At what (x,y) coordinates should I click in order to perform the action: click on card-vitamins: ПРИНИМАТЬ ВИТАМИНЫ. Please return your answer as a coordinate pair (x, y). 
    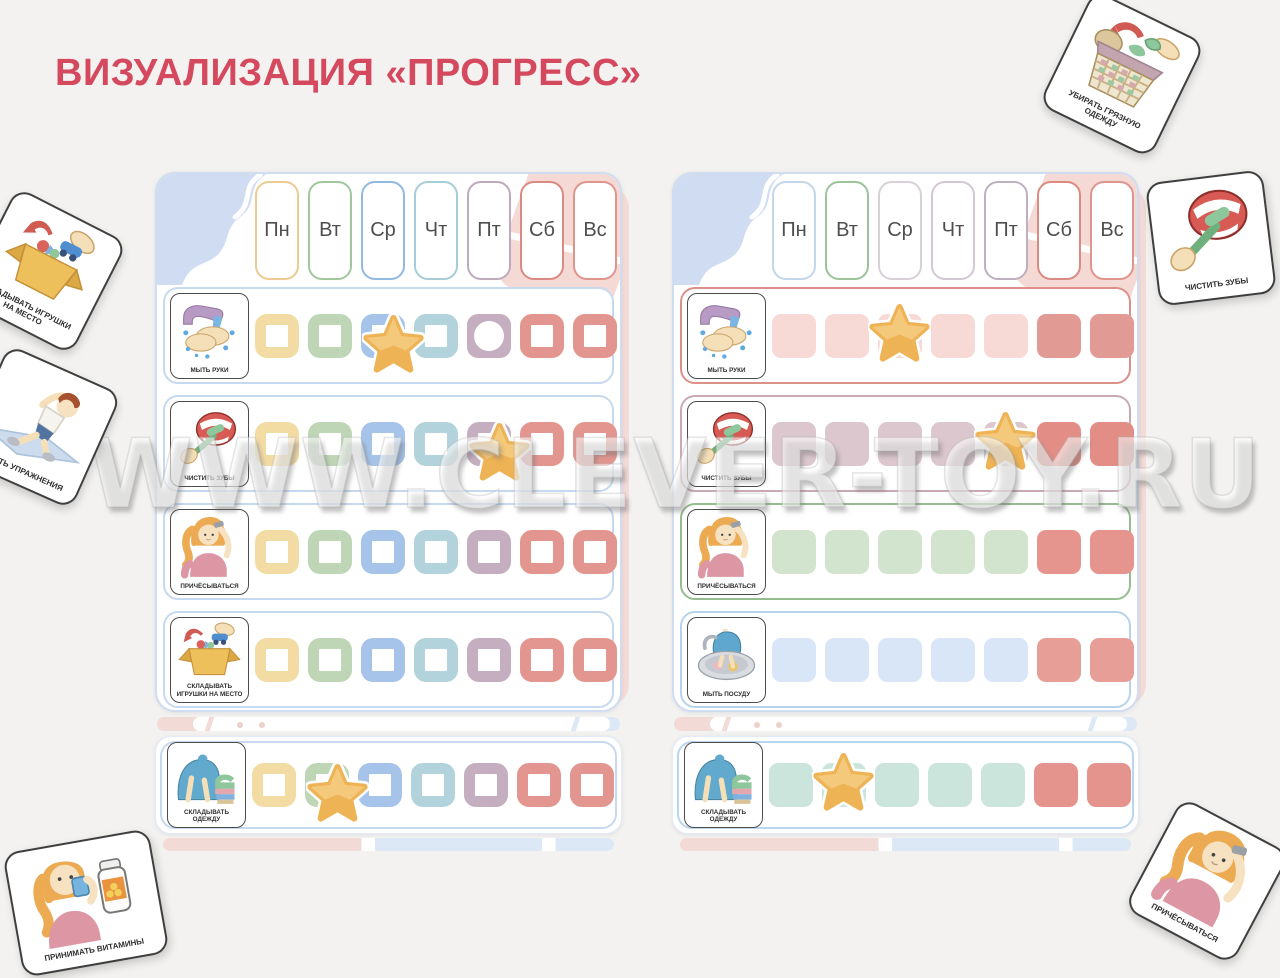
    Looking at the image, I should click on (86, 903).